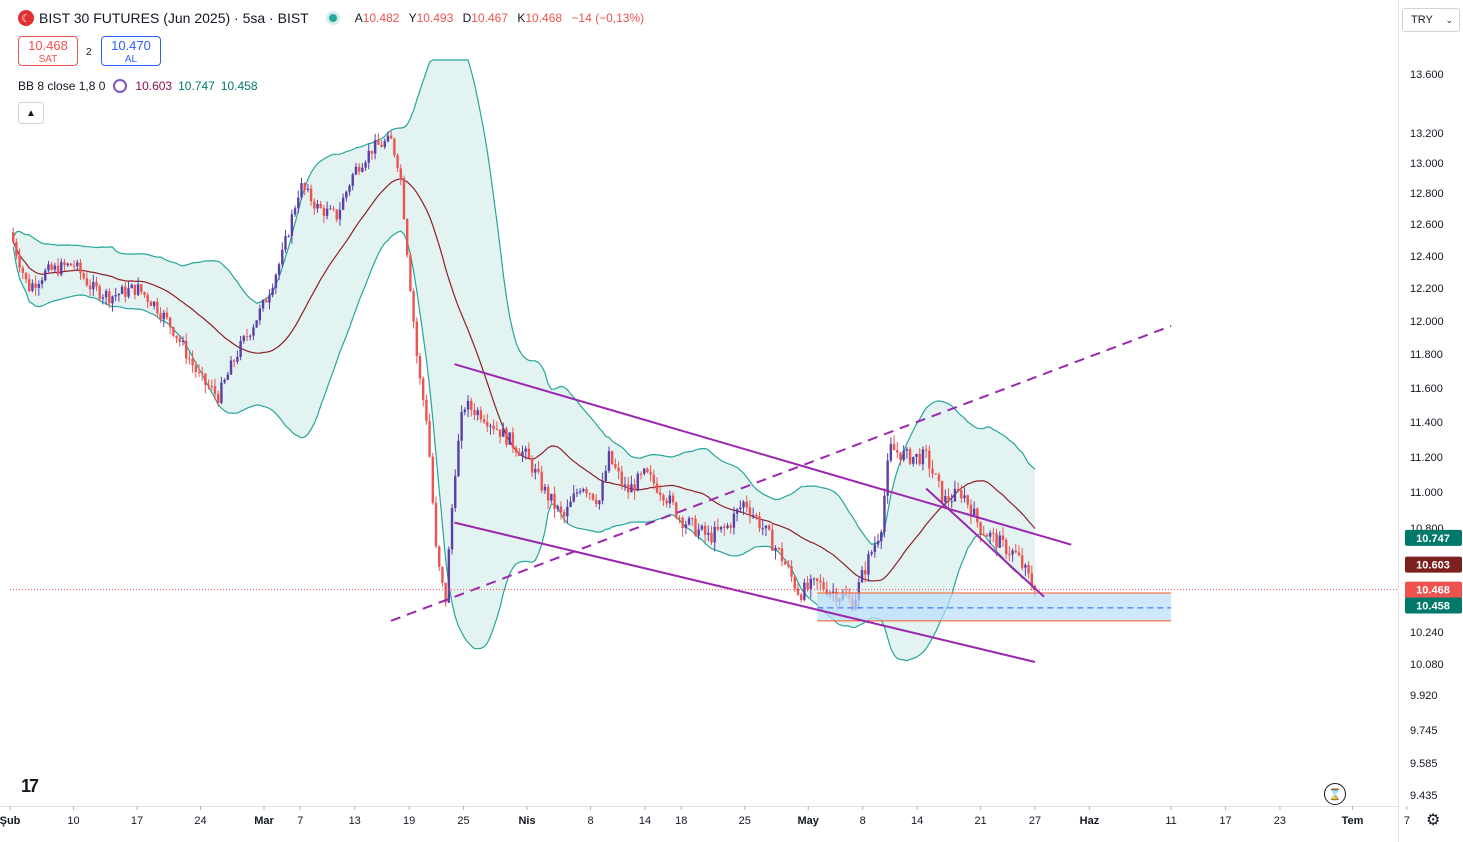 Image resolution: width=1463 pixels, height=842 pixels. I want to click on x-tick-label: 7, so click(300, 821).